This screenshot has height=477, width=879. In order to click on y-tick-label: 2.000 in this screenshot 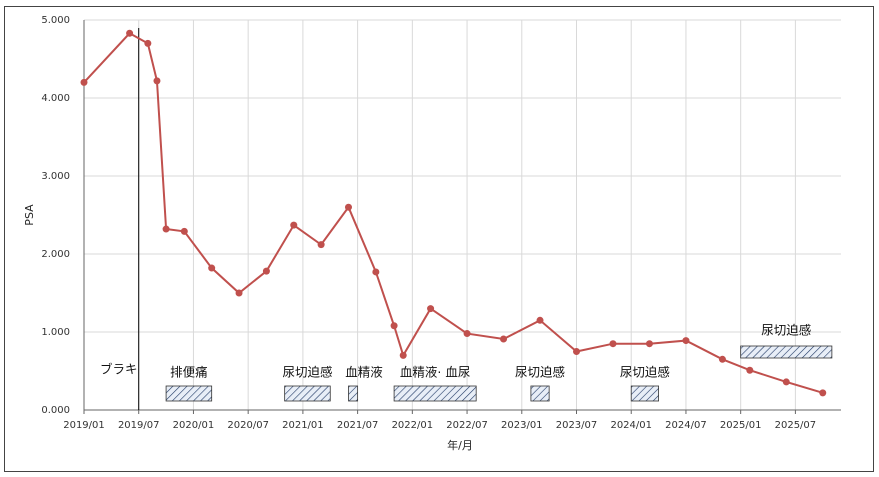, I will do `click(55, 254)`.